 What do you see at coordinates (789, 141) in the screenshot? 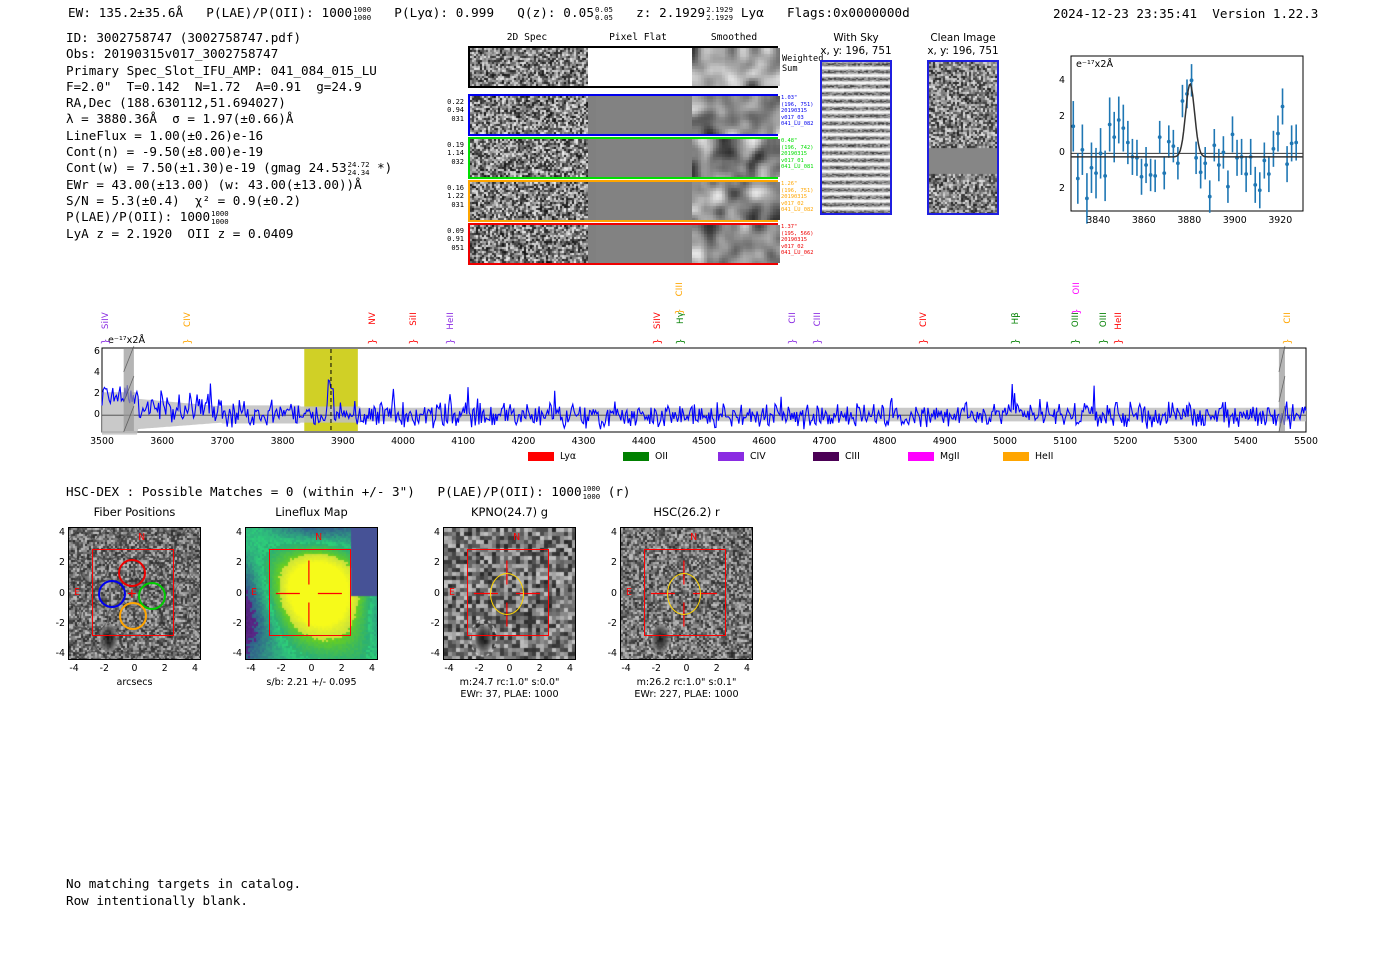
I see `fiber-right-label: 0.48"` at bounding box center [789, 141].